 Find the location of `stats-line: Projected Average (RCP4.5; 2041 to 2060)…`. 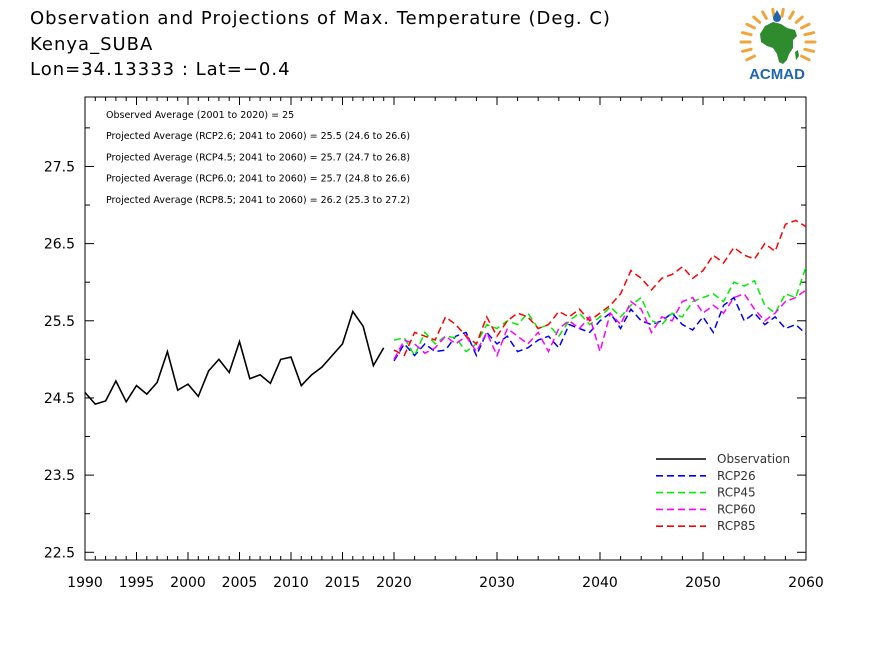

stats-line: Projected Average (RCP4.5; 2041 to 2060)… is located at coordinates (258, 157).